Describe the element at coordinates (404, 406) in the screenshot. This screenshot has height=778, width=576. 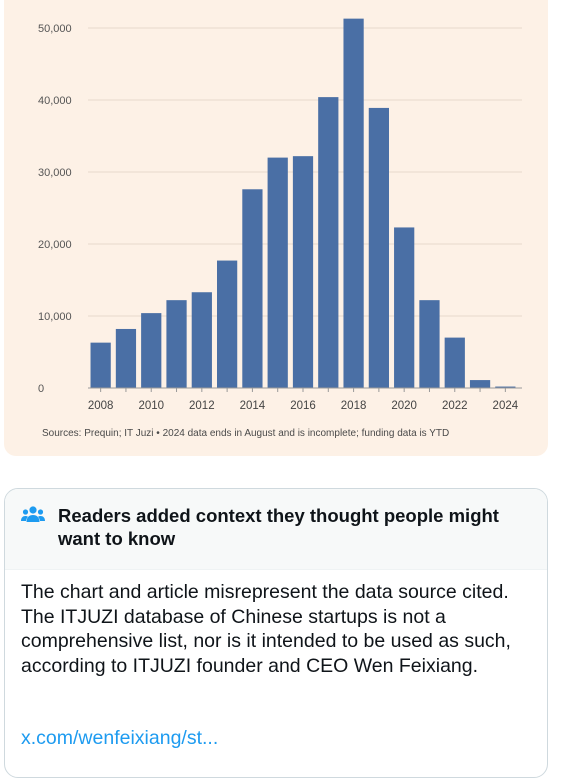
I see `x-tick-label: 2020` at that location.